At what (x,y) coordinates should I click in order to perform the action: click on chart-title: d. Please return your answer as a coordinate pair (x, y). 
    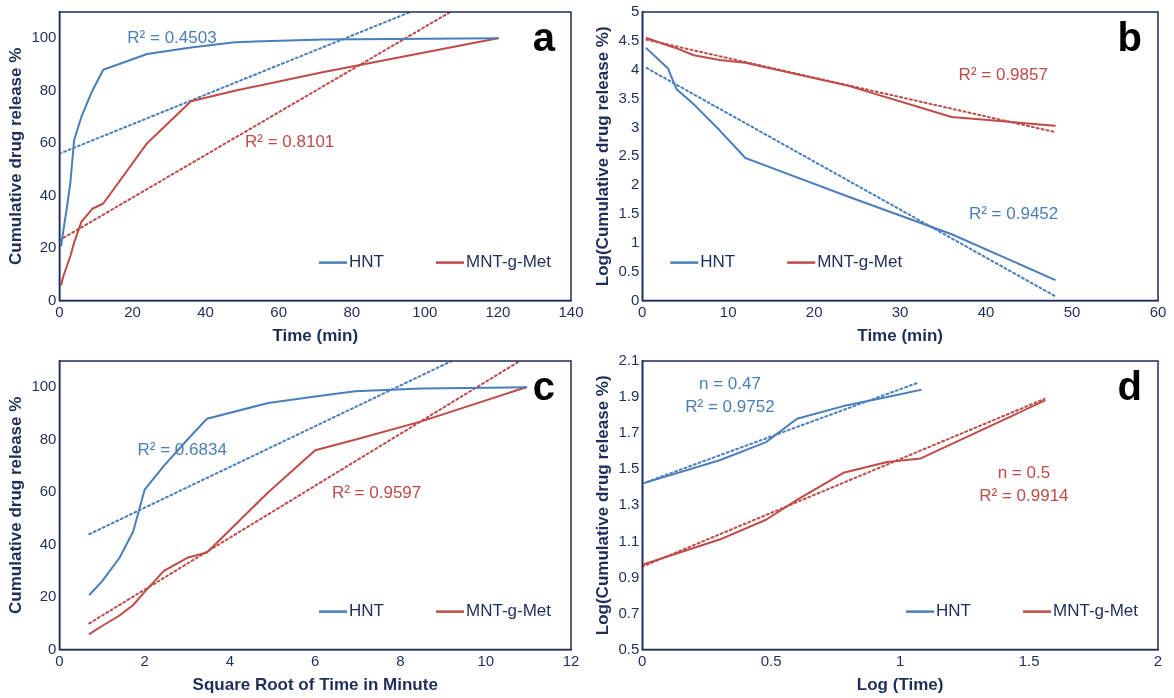
    Looking at the image, I should click on (1129, 386).